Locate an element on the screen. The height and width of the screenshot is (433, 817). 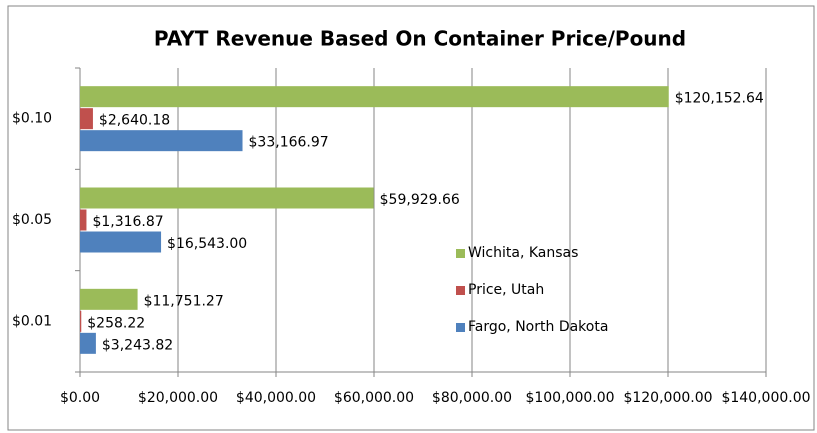
data-label: $3,243.82 is located at coordinates (137, 345).